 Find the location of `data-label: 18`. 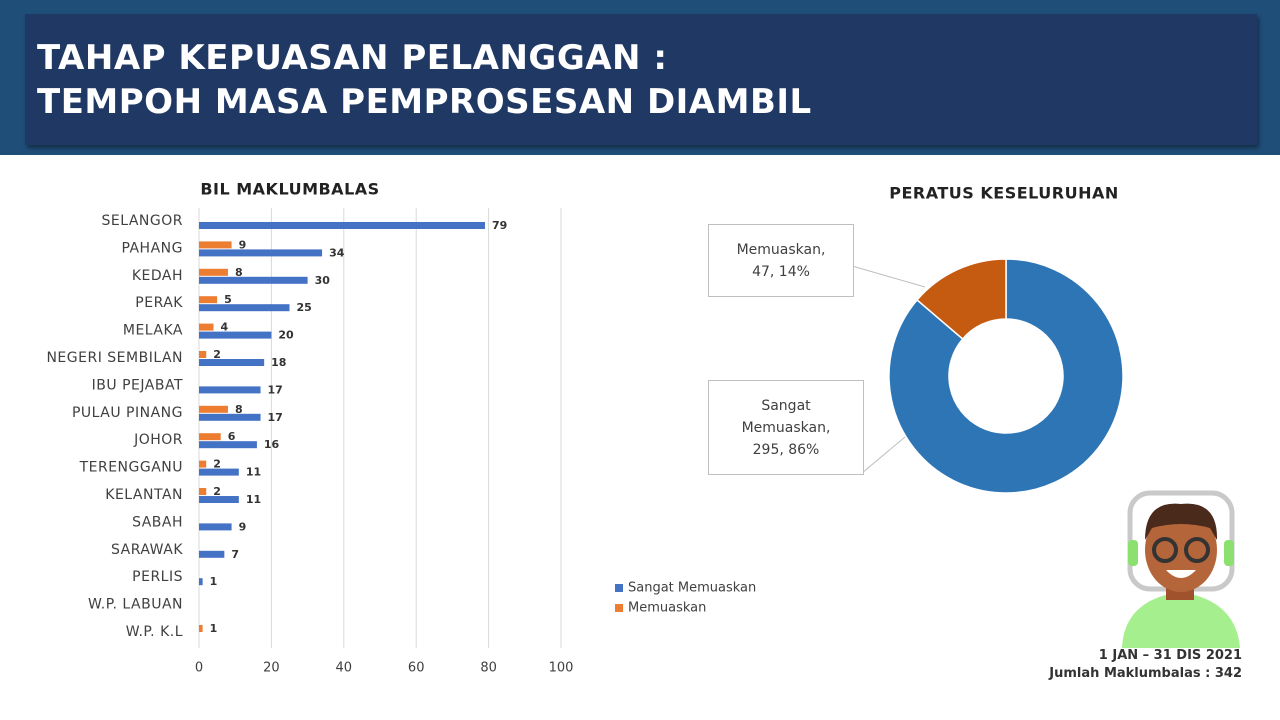

data-label: 18 is located at coordinates (278, 362).